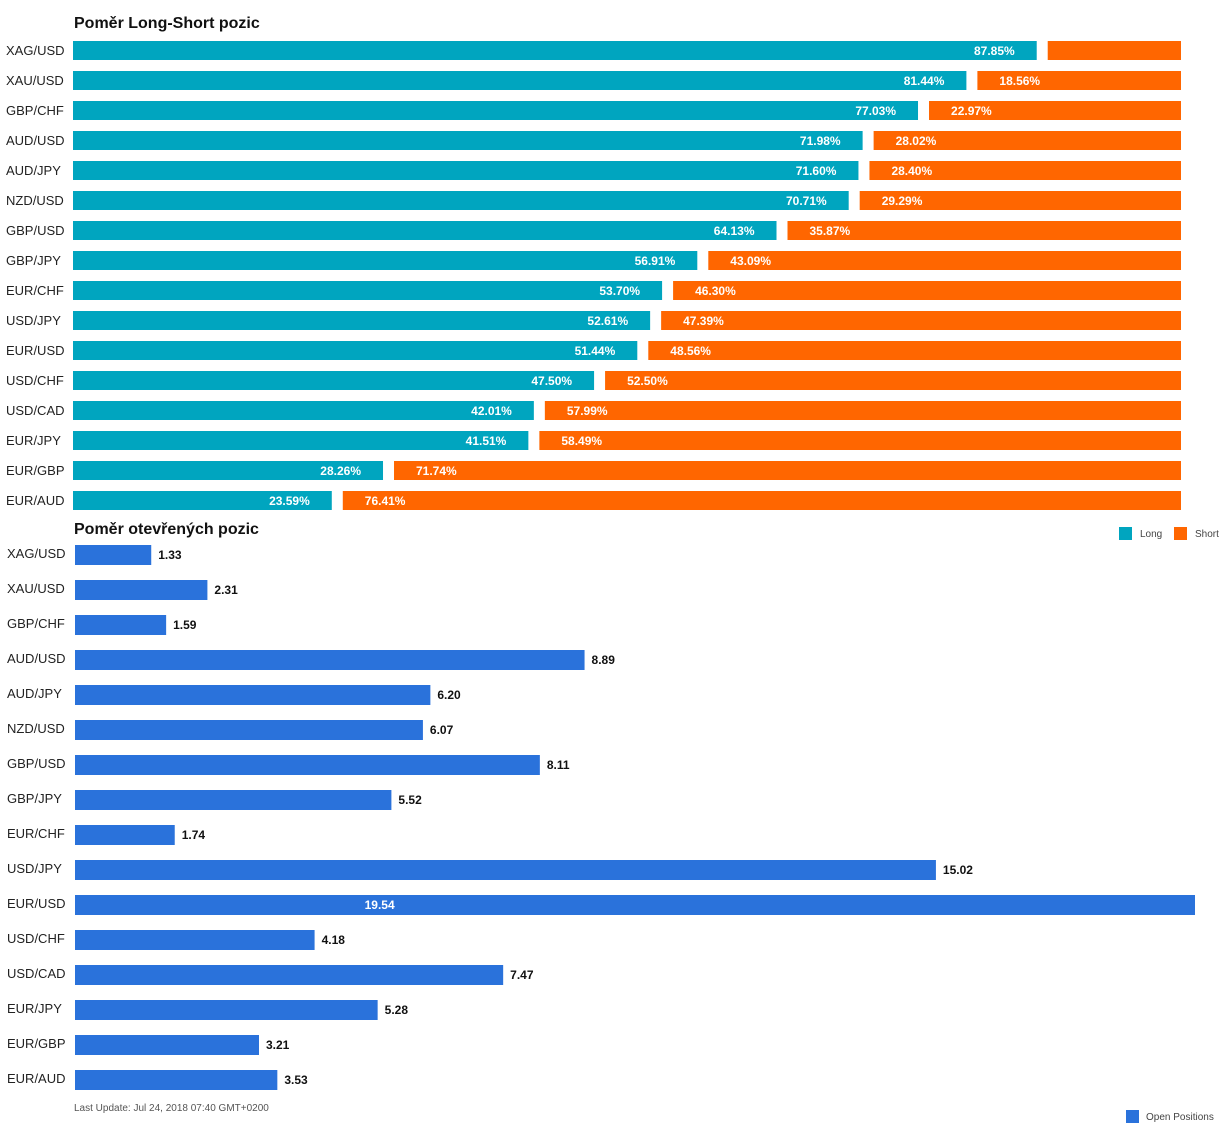 This screenshot has width=1226, height=1127. What do you see at coordinates (385, 501) in the screenshot?
I see `short-value-label: 76.41%` at bounding box center [385, 501].